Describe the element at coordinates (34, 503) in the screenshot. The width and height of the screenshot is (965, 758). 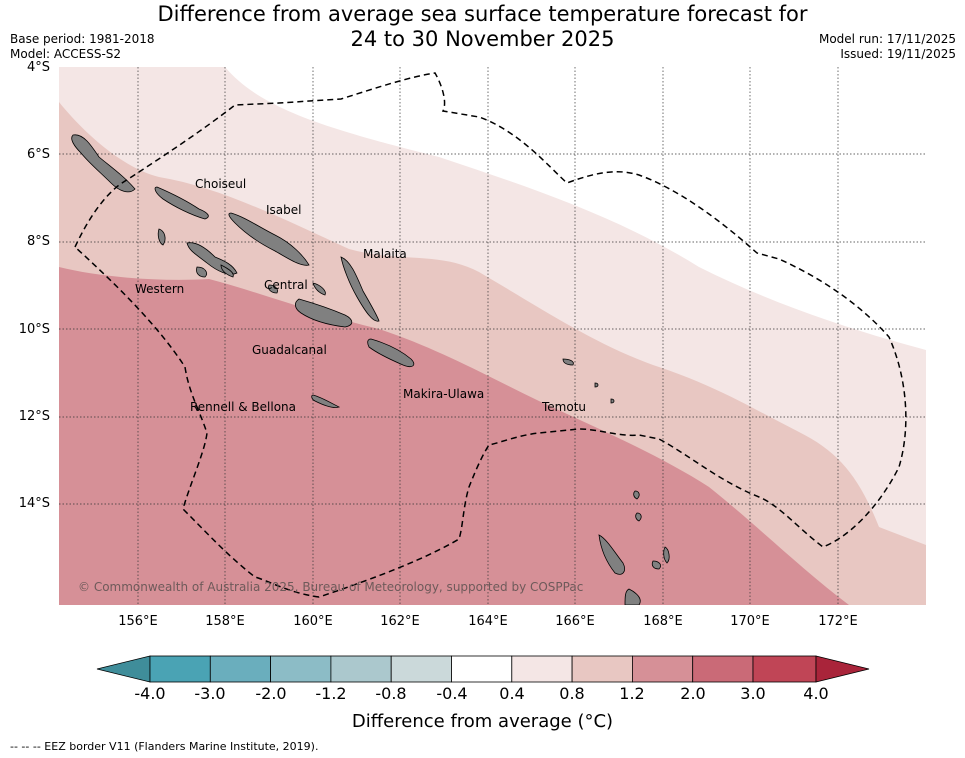
I see `lat-label-14s: 14°S` at that location.